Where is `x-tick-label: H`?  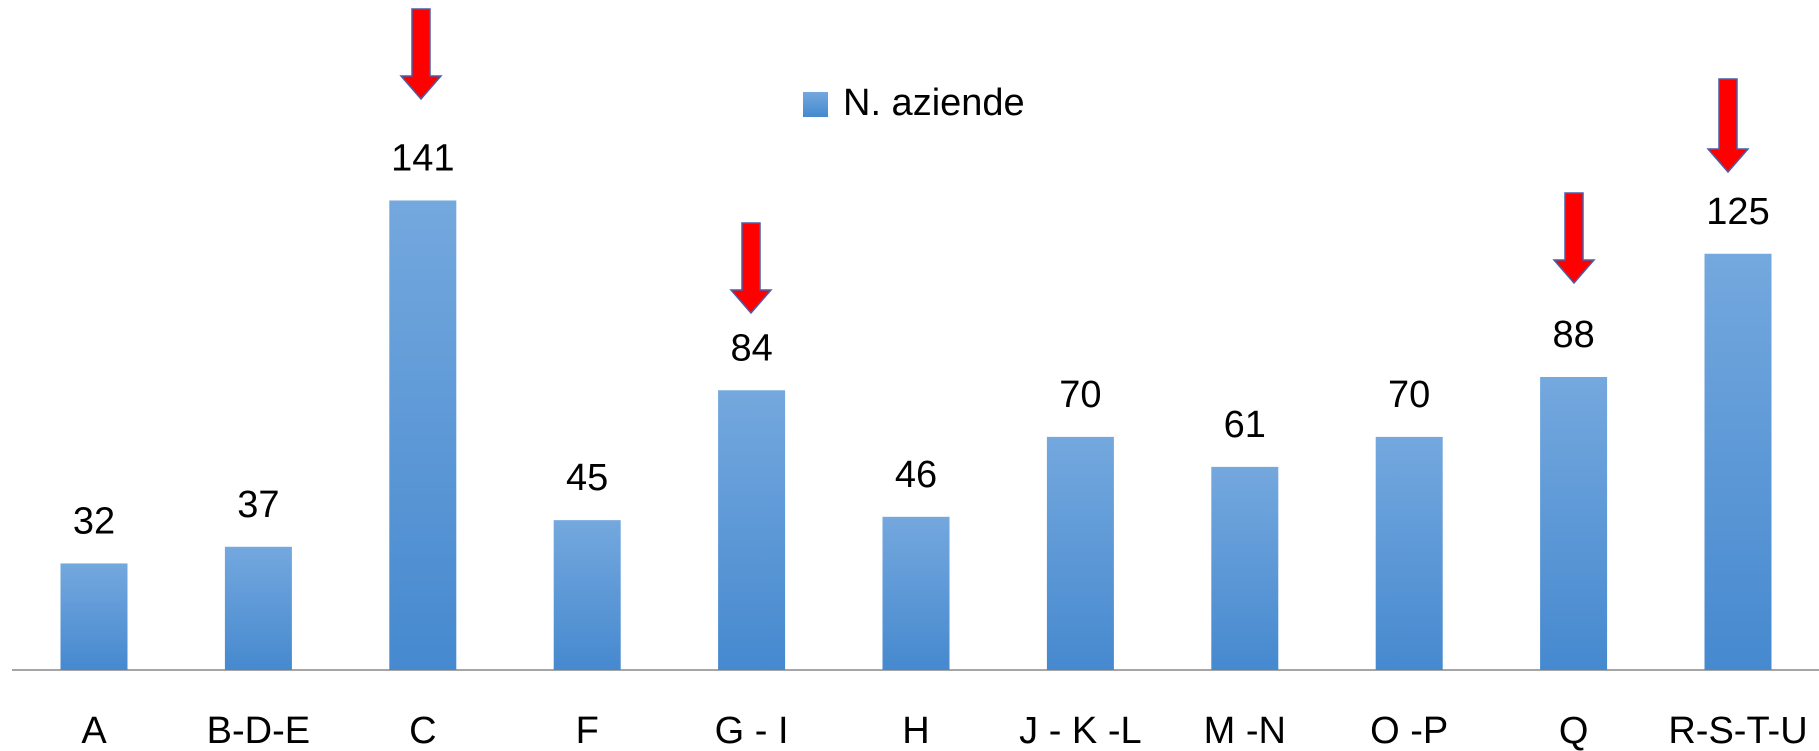 x-tick-label: H is located at coordinates (915, 730).